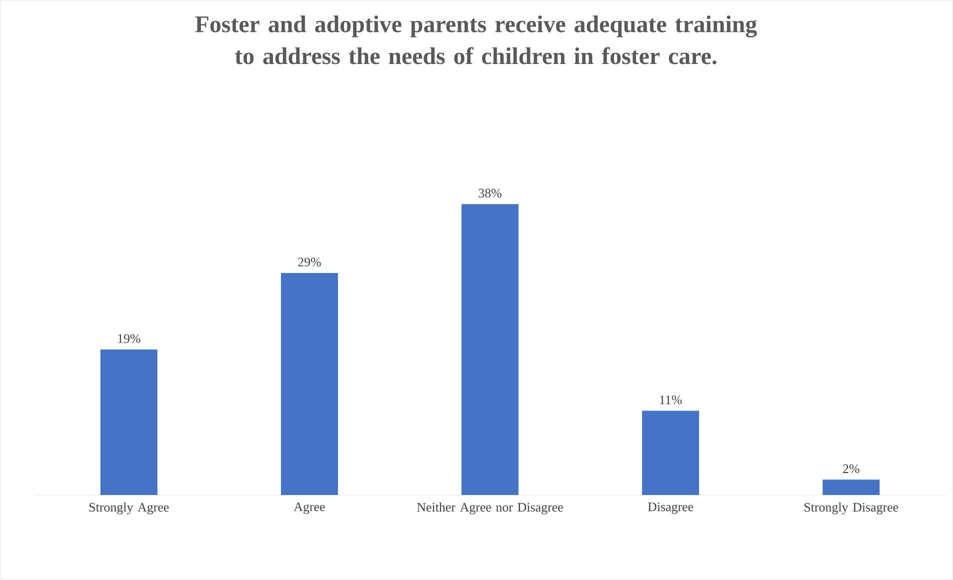 This screenshot has width=953, height=580. What do you see at coordinates (851, 469) in the screenshot?
I see `data-label: 2%` at bounding box center [851, 469].